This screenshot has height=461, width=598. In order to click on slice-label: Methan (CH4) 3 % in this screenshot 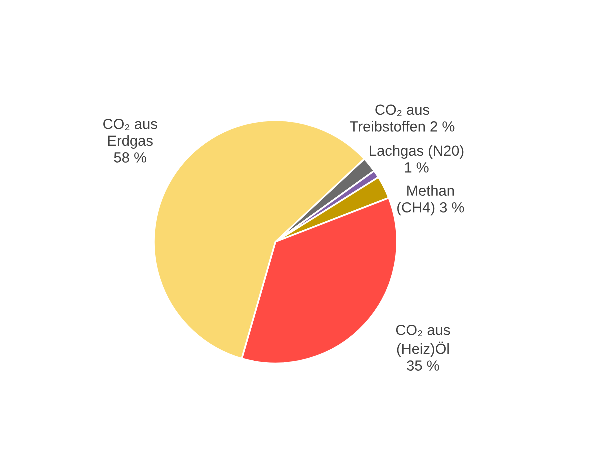, I will do `click(431, 200)`.